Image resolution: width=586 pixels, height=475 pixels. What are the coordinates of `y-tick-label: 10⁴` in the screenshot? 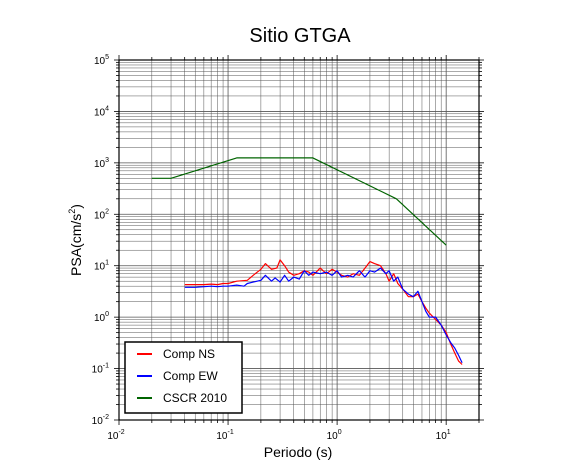 It's located at (101, 111).